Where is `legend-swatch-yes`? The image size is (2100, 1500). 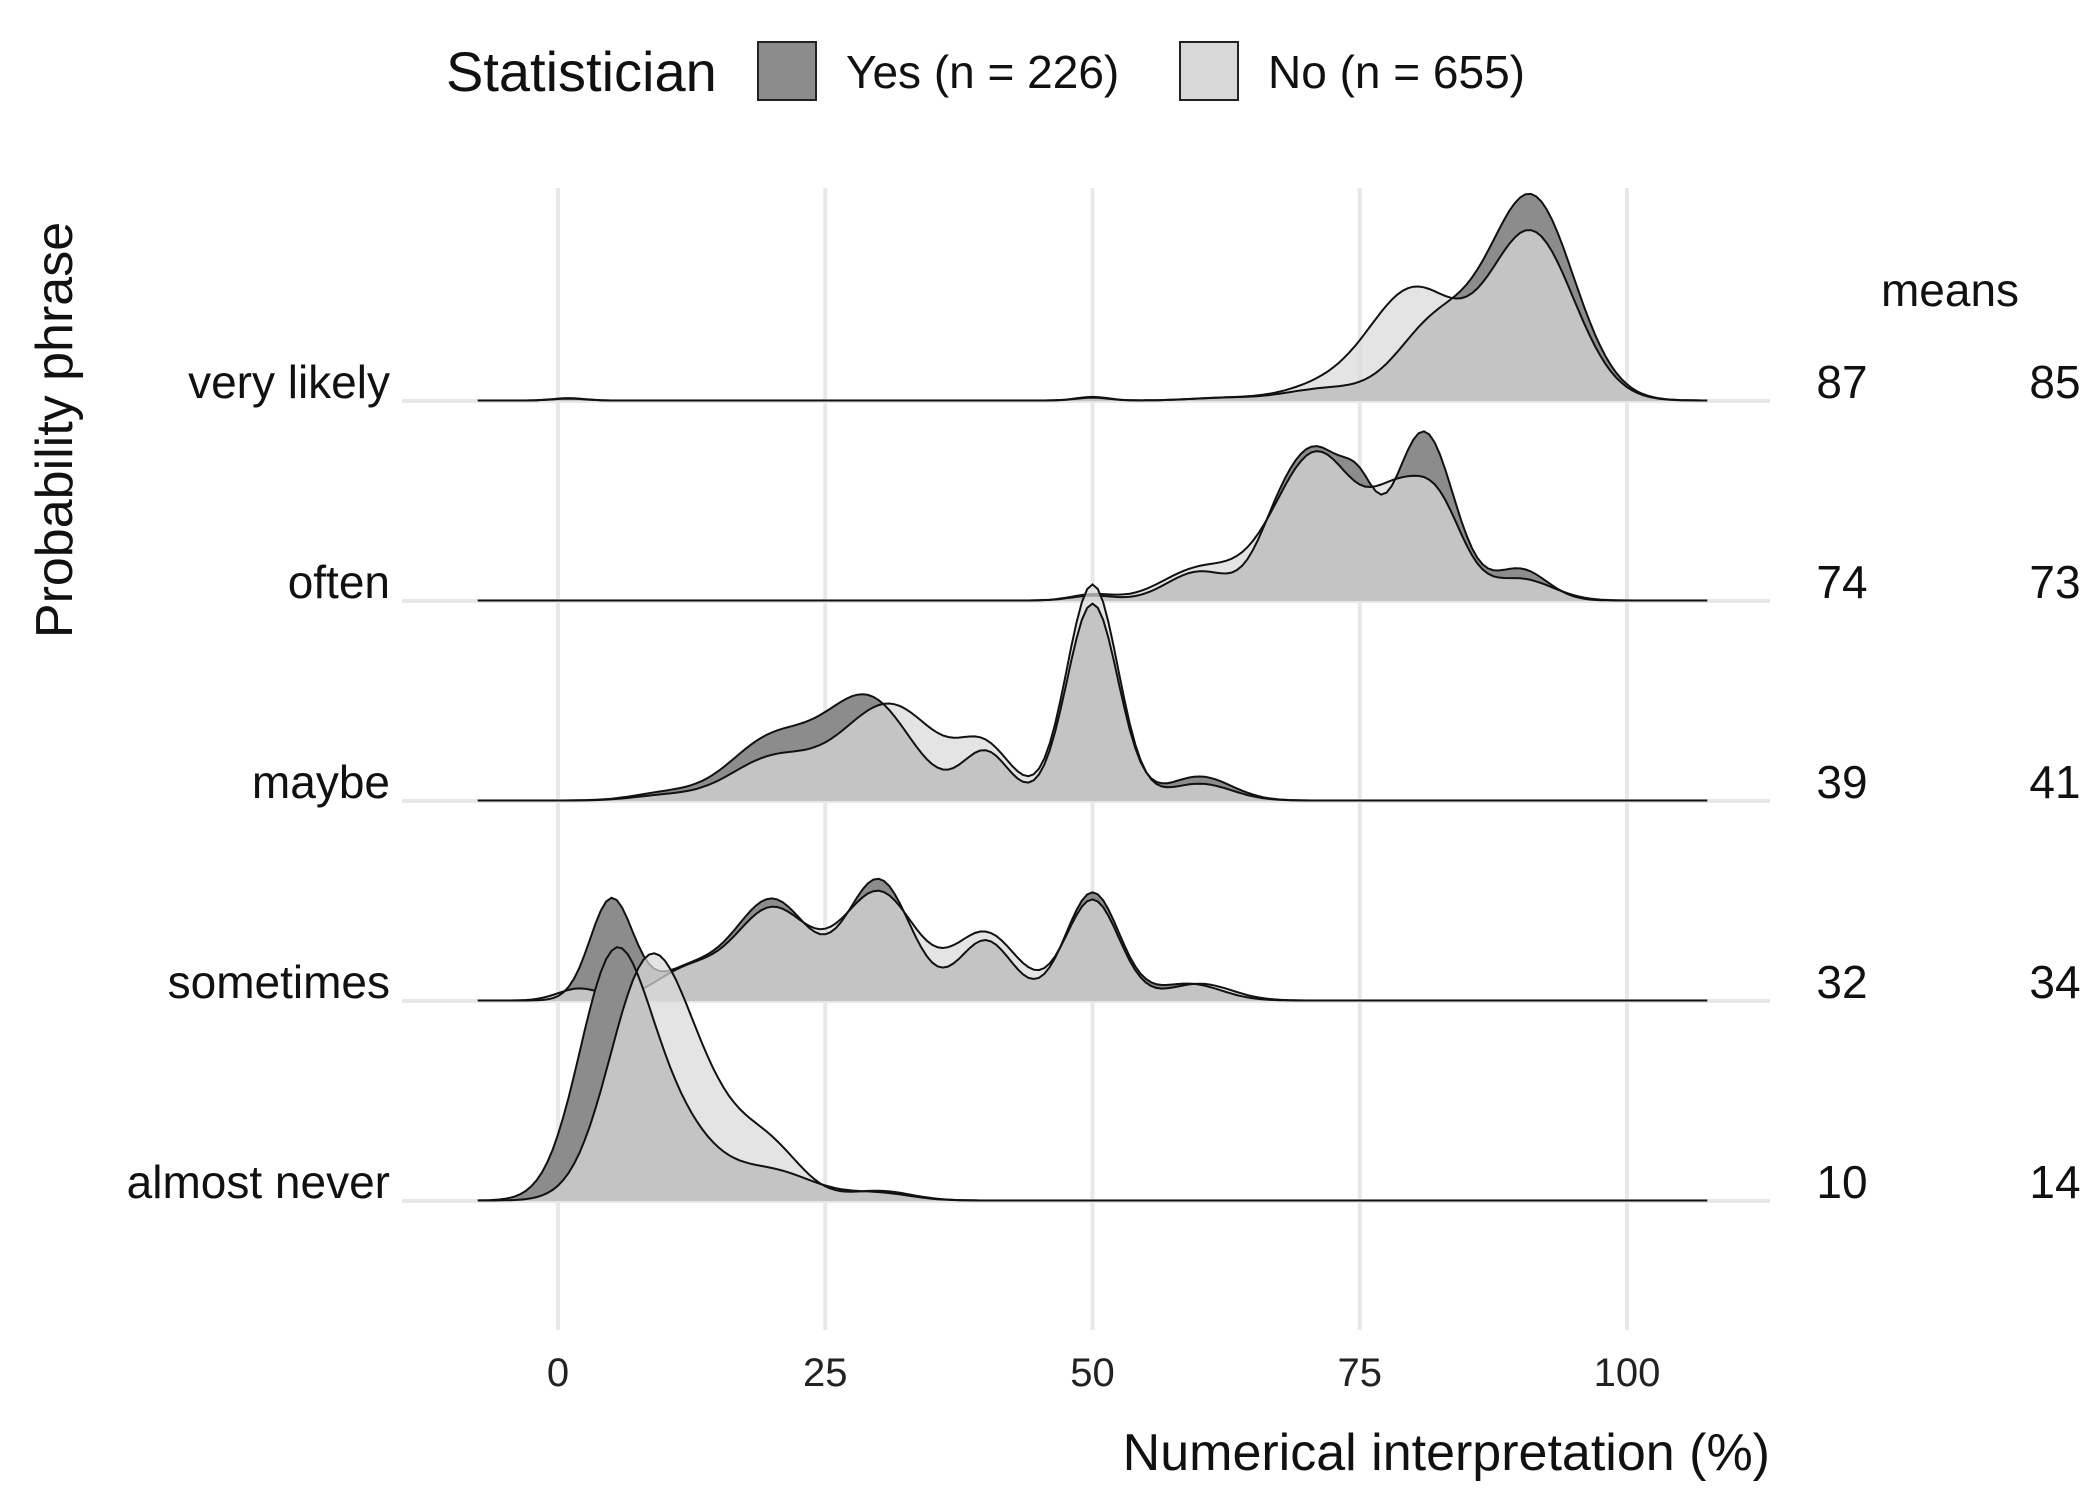
legend-swatch-yes is located at coordinates (787, 71).